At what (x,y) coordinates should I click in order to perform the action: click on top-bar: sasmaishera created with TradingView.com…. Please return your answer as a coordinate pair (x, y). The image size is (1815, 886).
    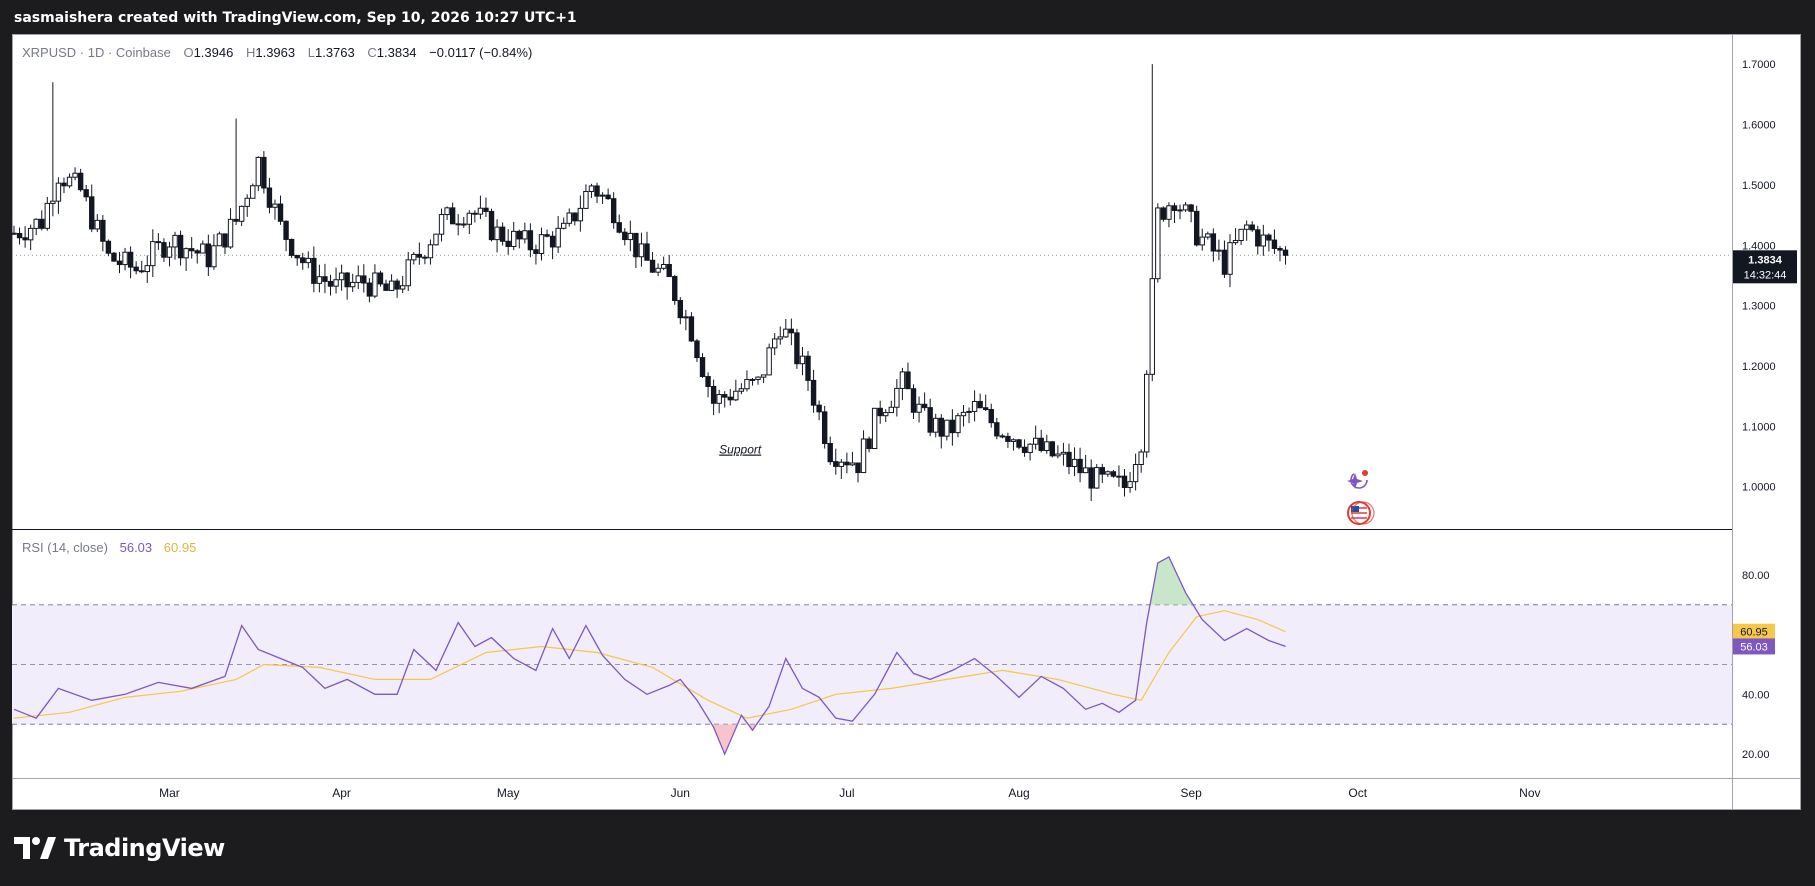
    Looking at the image, I should click on (907, 17).